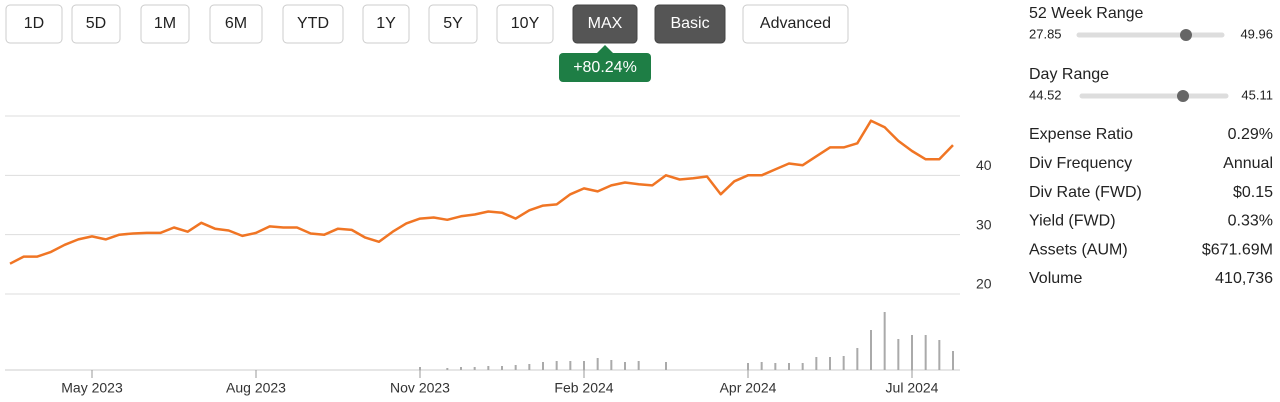 The height and width of the screenshot is (402, 1280). What do you see at coordinates (1244, 278) in the screenshot?
I see `stat-value: 410,736` at bounding box center [1244, 278].